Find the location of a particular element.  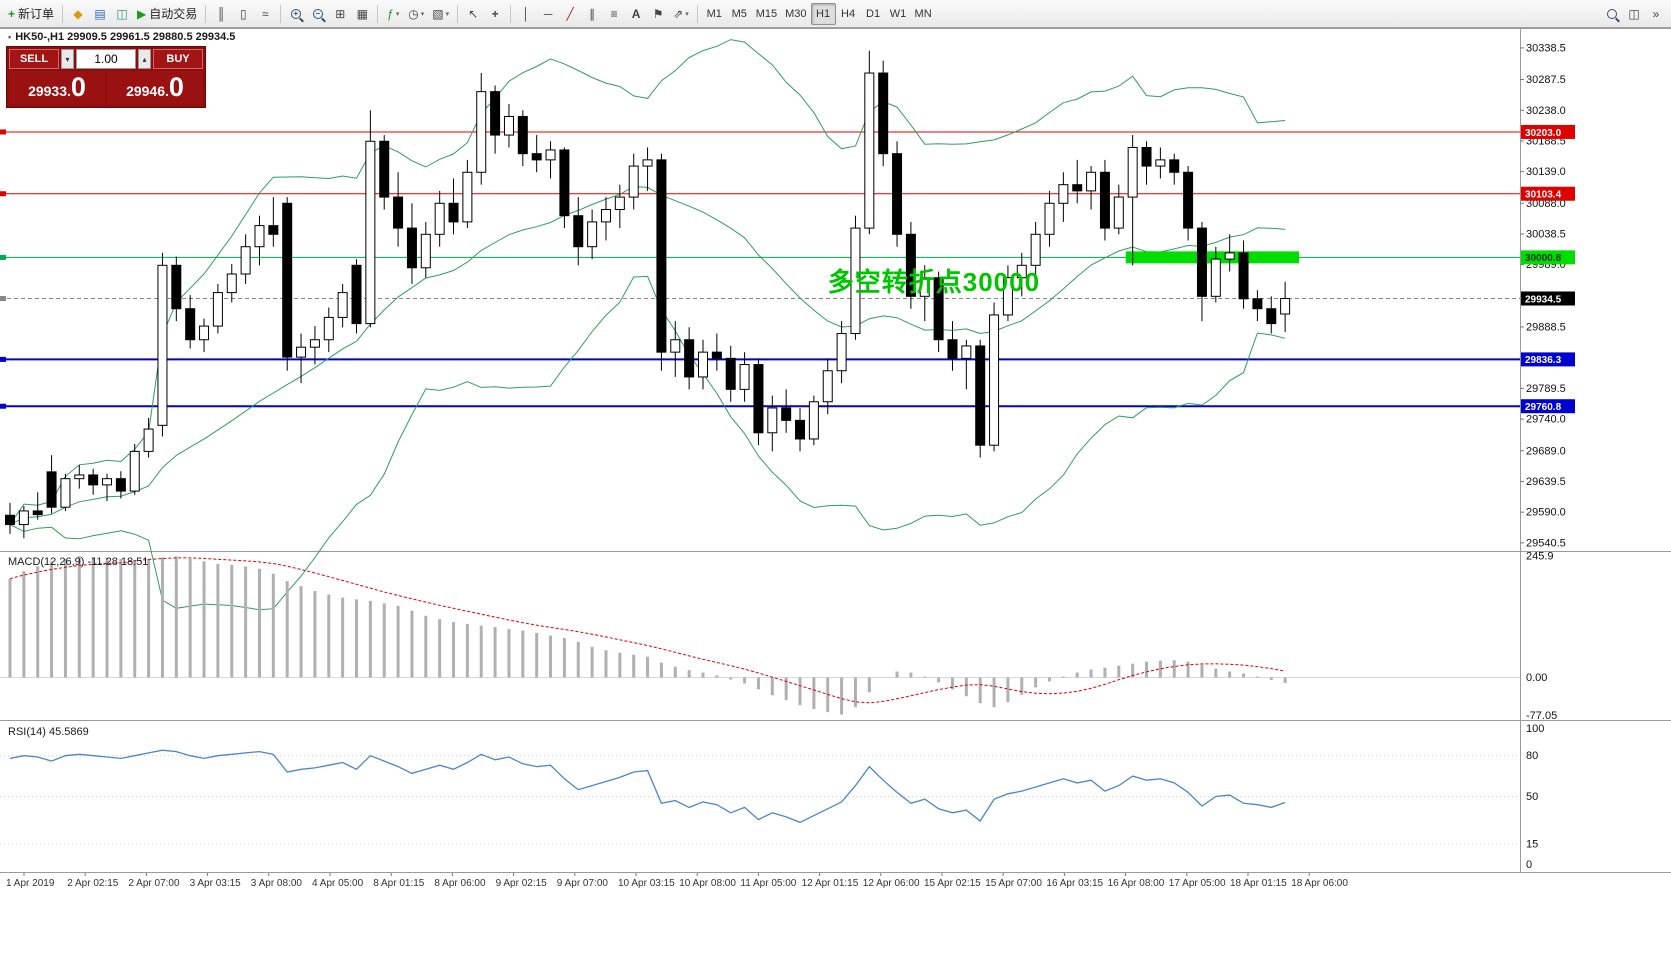

sell-button: SELL is located at coordinates (34, 59).